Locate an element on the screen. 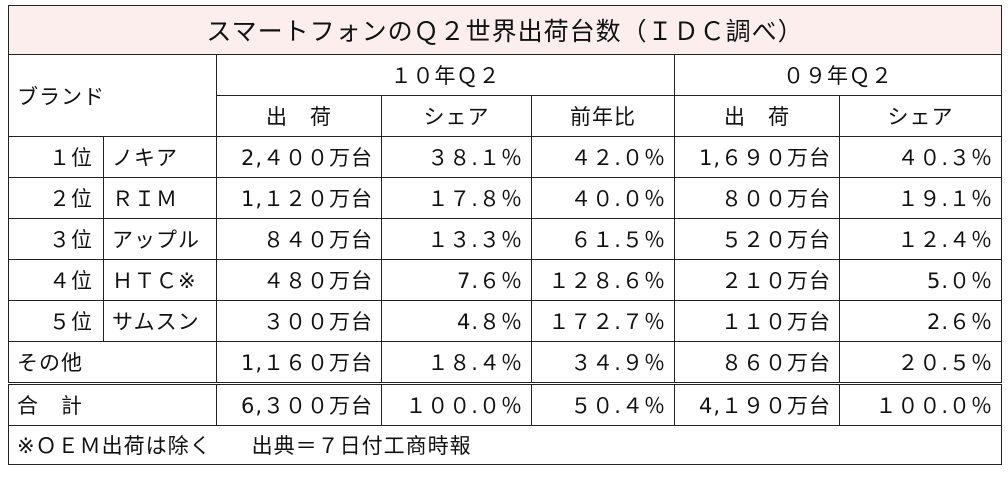  ship10-cell: ８４０万台 is located at coordinates (299, 239).